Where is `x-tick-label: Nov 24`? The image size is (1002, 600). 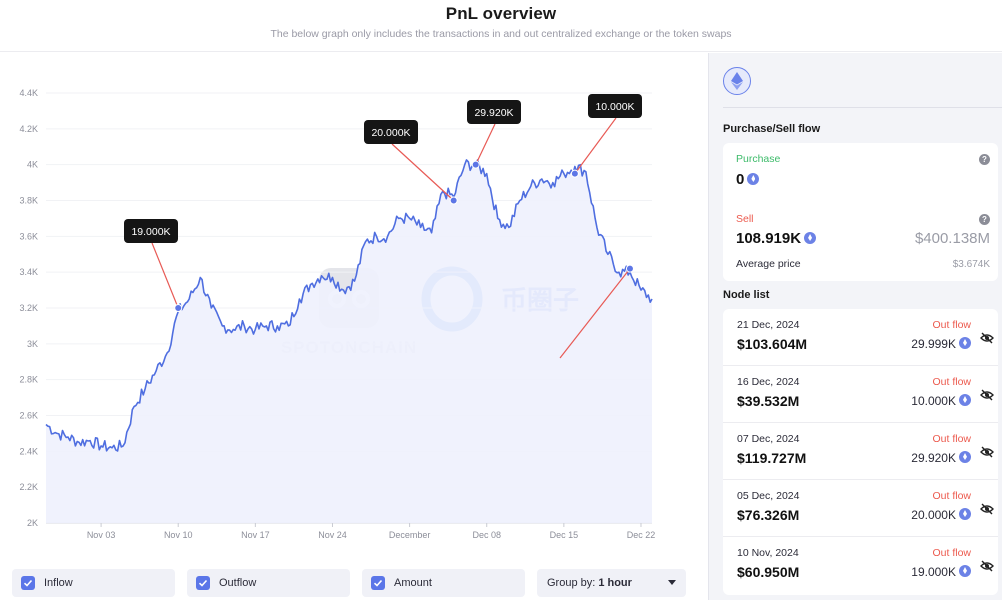 x-tick-label: Nov 24 is located at coordinates (332, 535).